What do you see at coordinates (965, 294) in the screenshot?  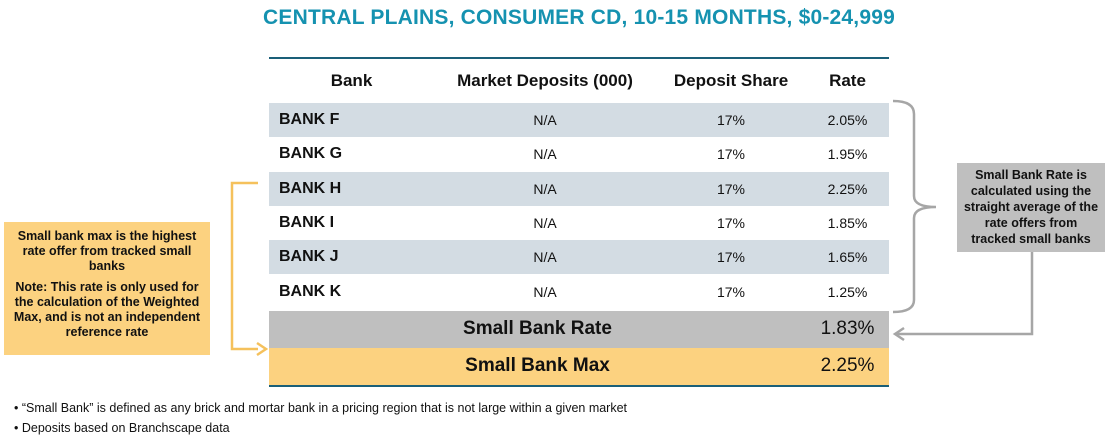 I see `rate-connector-line` at bounding box center [965, 294].